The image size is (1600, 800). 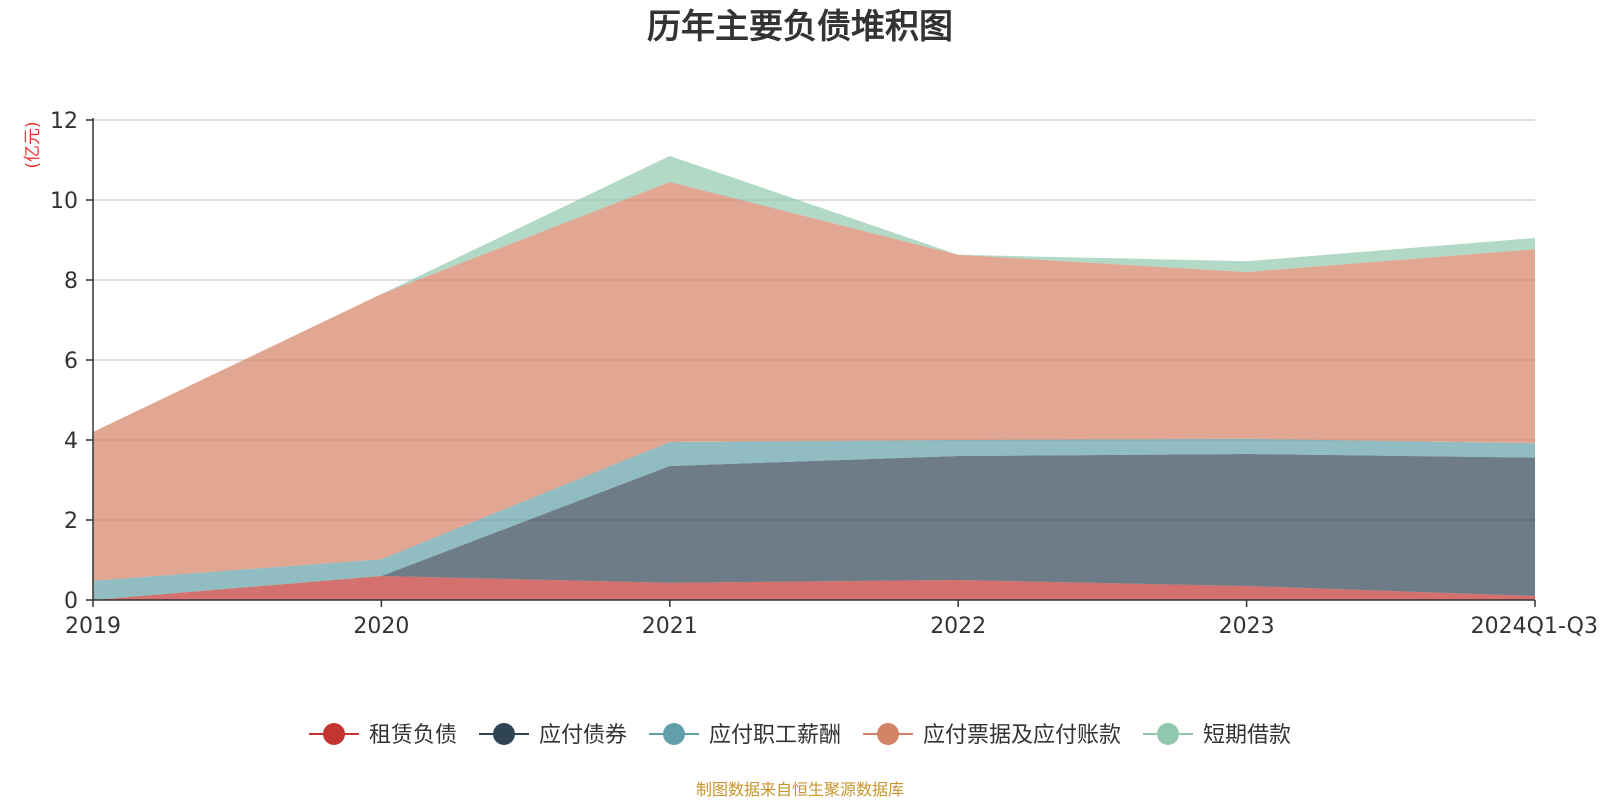 I want to click on y-tick-label: 12, so click(x=64, y=121).